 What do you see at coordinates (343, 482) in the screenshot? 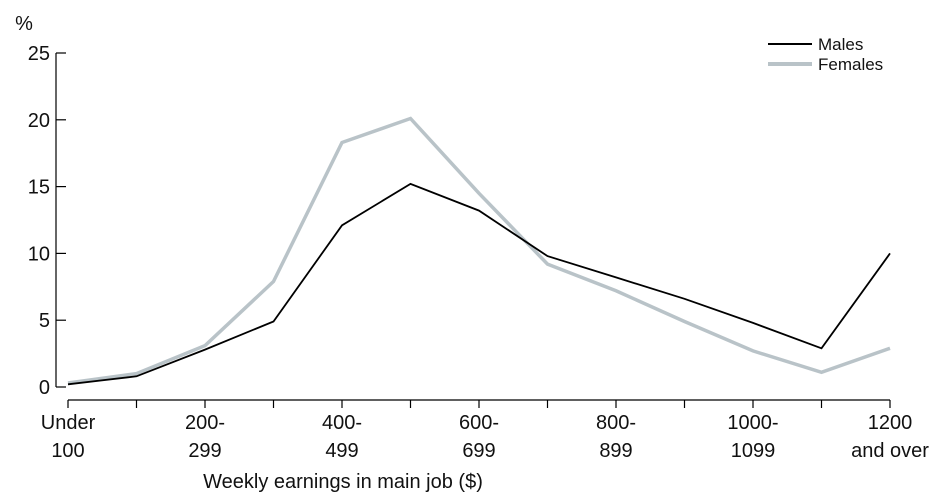
I see `x-axis-title: Weekly earnings in main job ($)` at bounding box center [343, 482].